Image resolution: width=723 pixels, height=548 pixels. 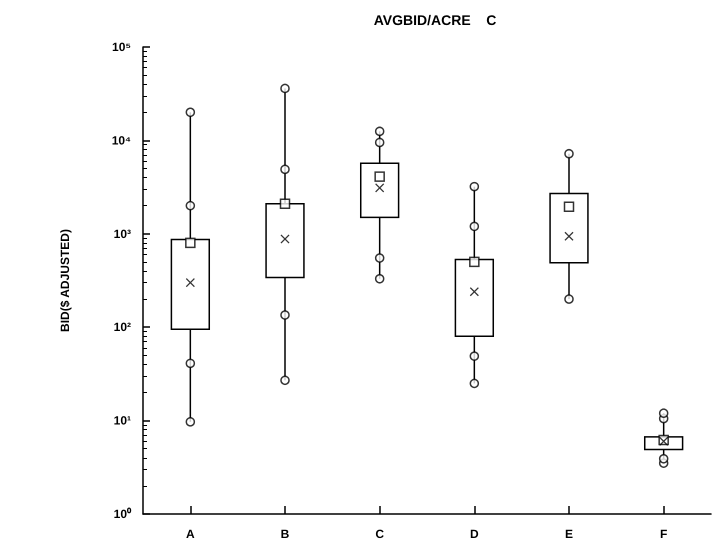 What do you see at coordinates (121, 47) in the screenshot?
I see `y-tick-label: 10⁵` at bounding box center [121, 47].